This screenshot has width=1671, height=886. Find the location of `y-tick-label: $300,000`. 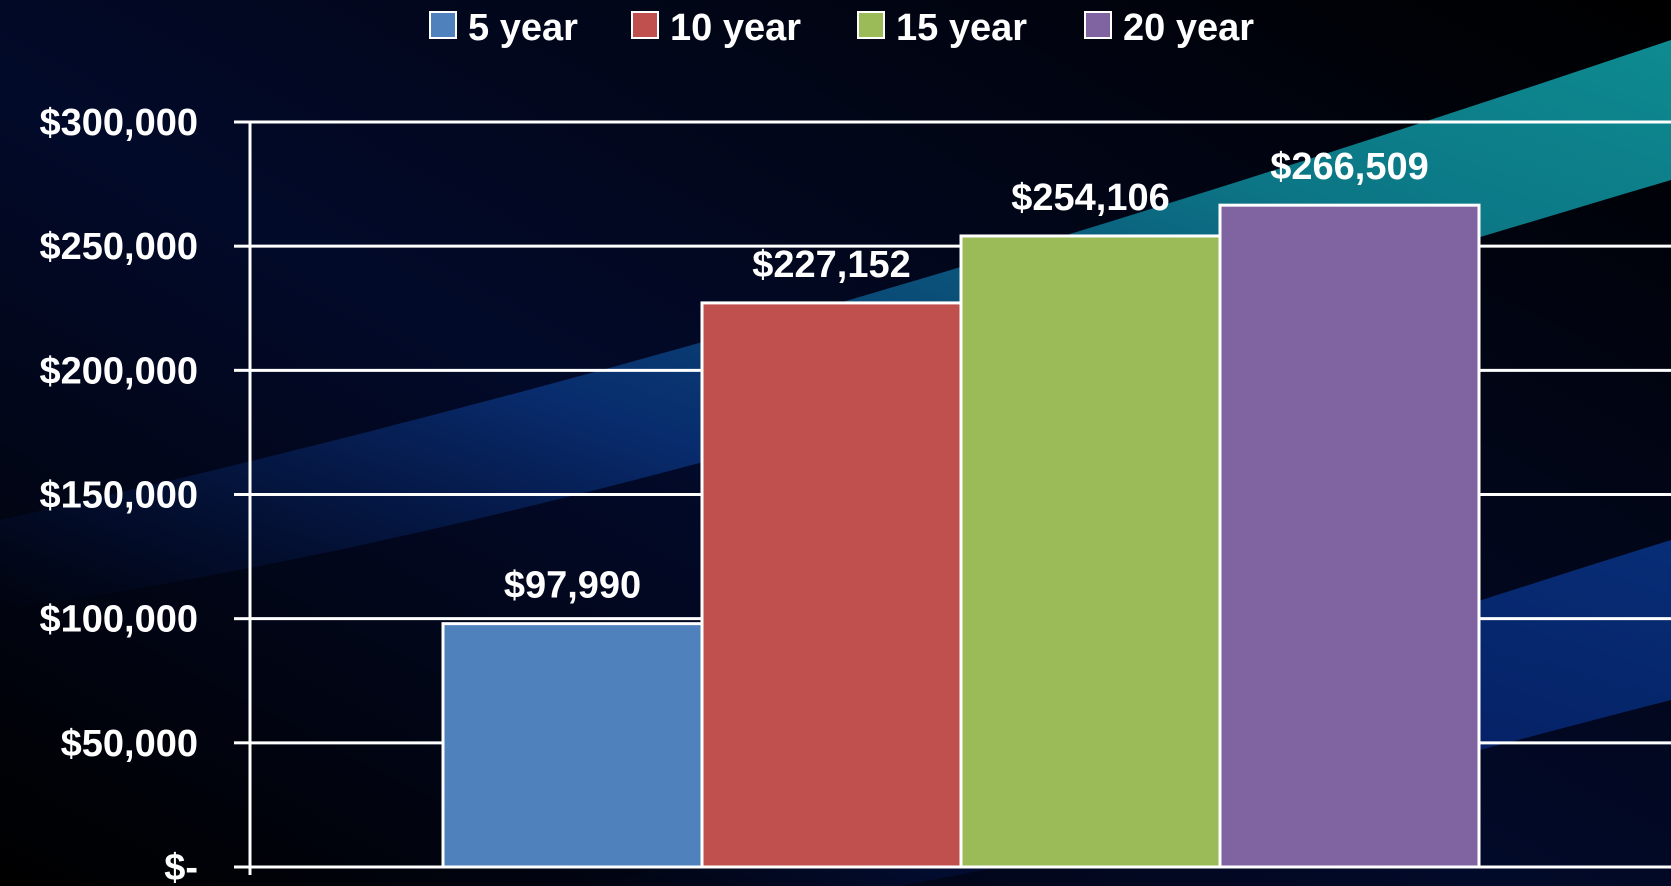

y-tick-label: $300,000 is located at coordinates (119, 123).